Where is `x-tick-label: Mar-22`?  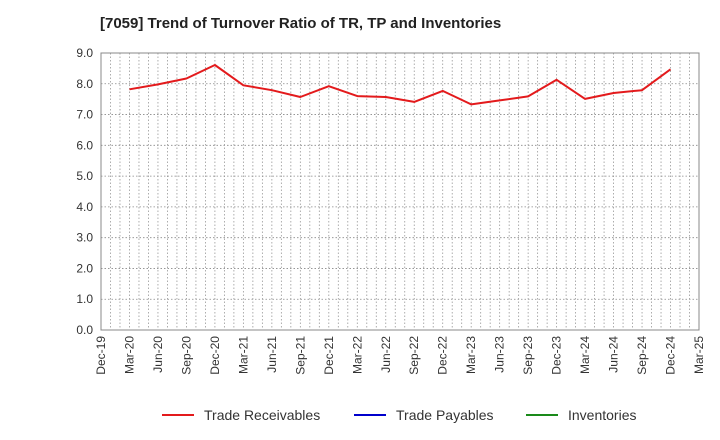
x-tick-label: Mar-22 is located at coordinates (357, 355).